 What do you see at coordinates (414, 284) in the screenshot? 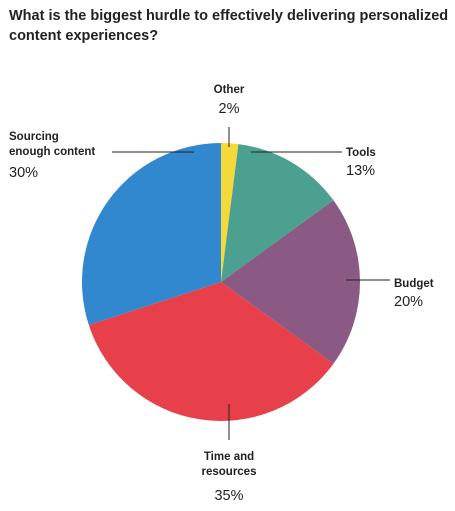
I see `slice-label-budget: Budget` at bounding box center [414, 284].